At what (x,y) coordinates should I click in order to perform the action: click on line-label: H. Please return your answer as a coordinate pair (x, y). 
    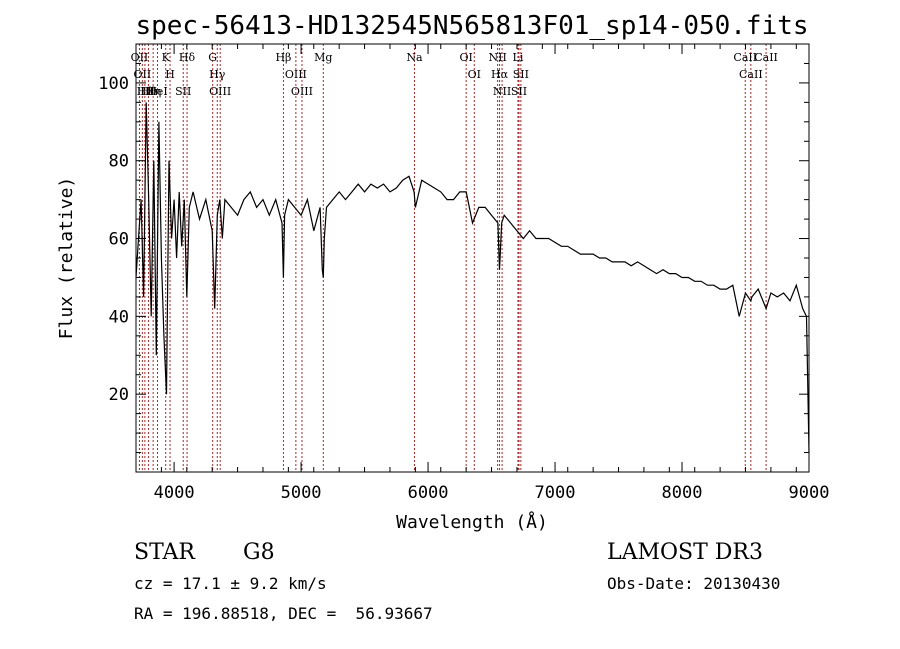
    Looking at the image, I should click on (170, 74).